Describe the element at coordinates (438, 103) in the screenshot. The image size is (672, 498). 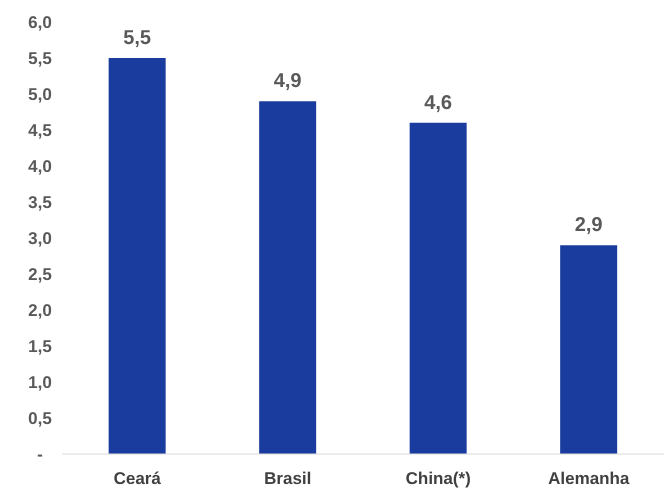
I see `data-label: 4,6` at that location.